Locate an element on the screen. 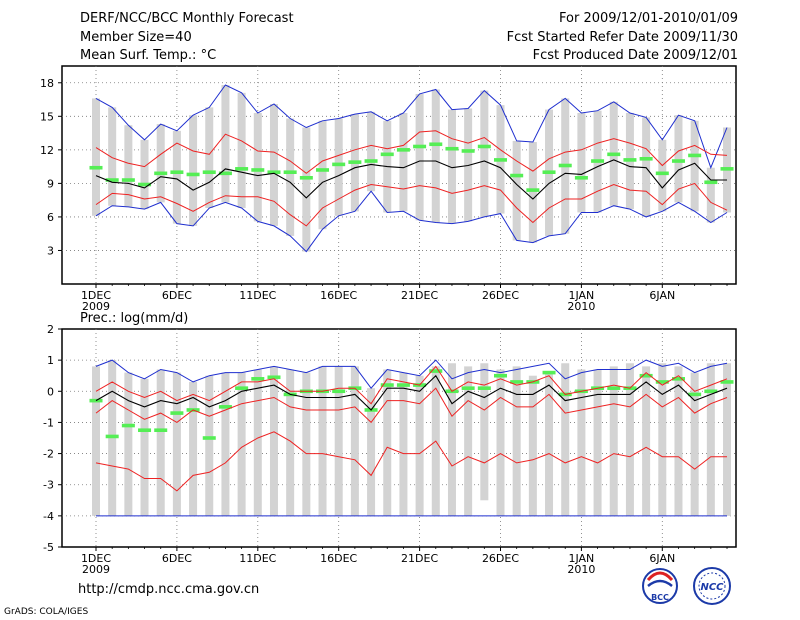 Image resolution: width=800 pixels, height=620 pixels. forecast-period: For 2009/12/01-2010/01/09 is located at coordinates (648, 18).